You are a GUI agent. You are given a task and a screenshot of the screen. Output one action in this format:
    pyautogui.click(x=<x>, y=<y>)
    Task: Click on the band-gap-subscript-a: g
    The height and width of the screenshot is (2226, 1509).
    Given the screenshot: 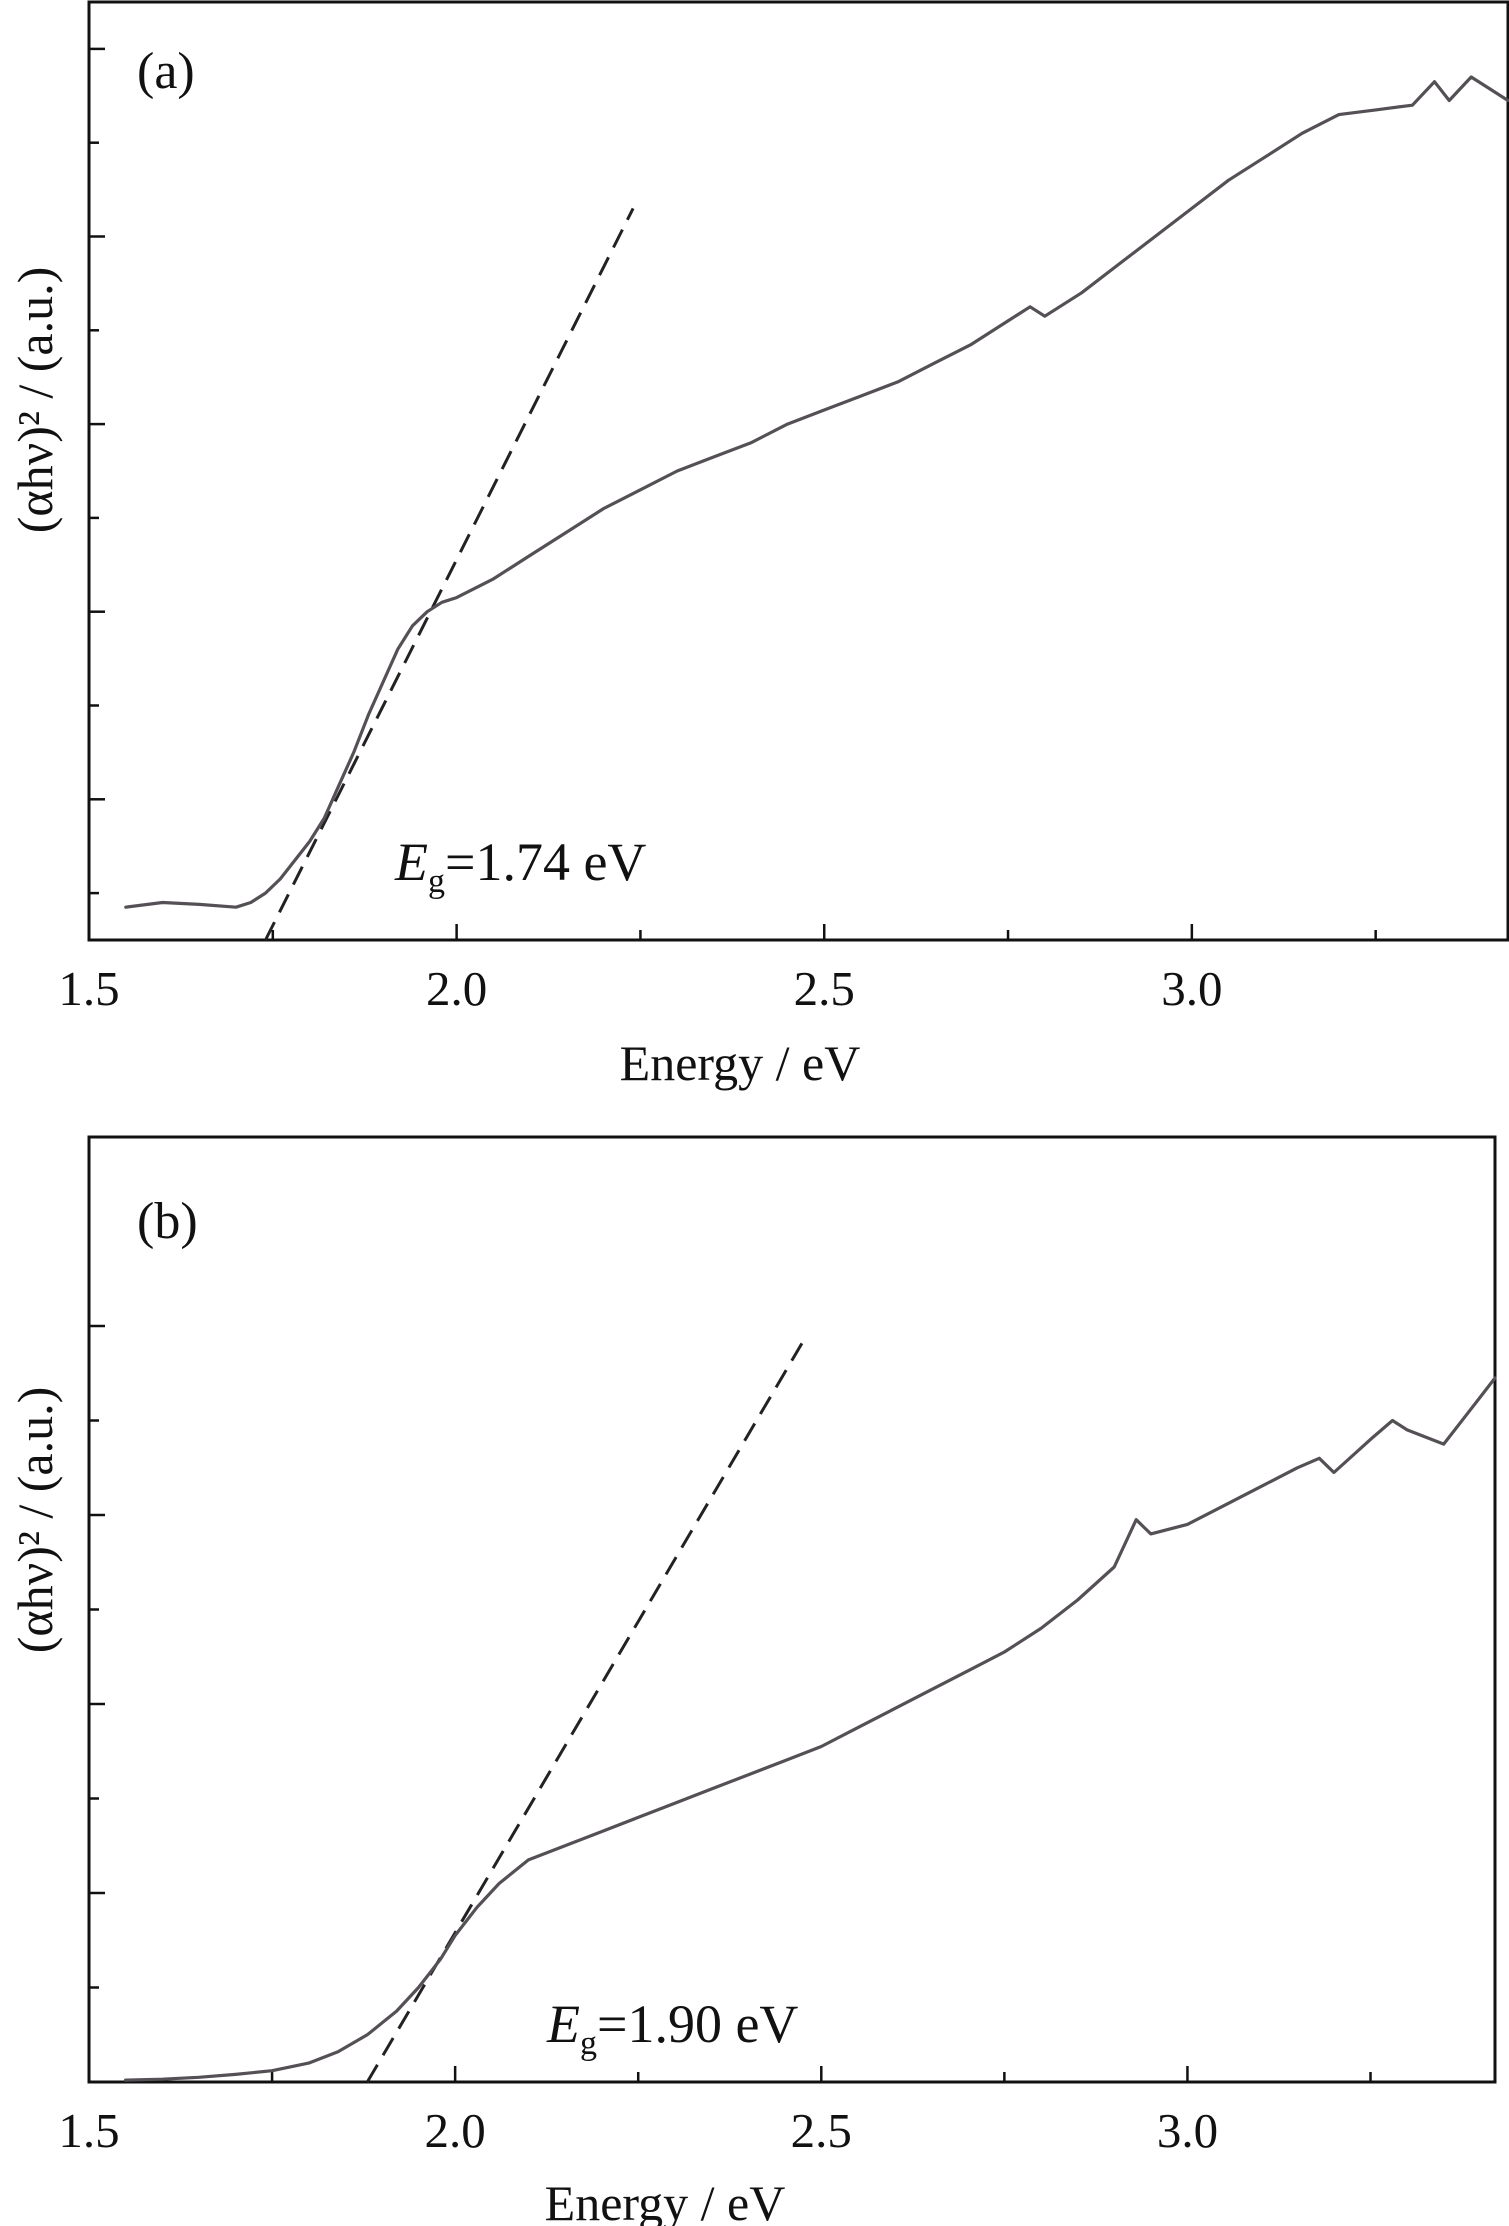 What is the action you would take?
    pyautogui.click(x=436, y=881)
    